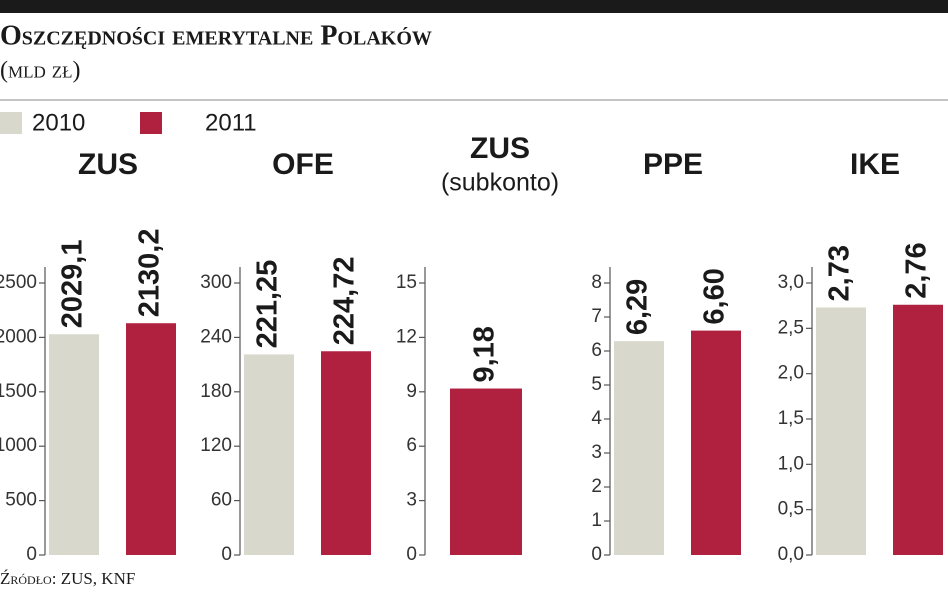 The width and height of the screenshot is (948, 593). What do you see at coordinates (18, 391) in the screenshot?
I see `y-tick-label: 1500` at bounding box center [18, 391].